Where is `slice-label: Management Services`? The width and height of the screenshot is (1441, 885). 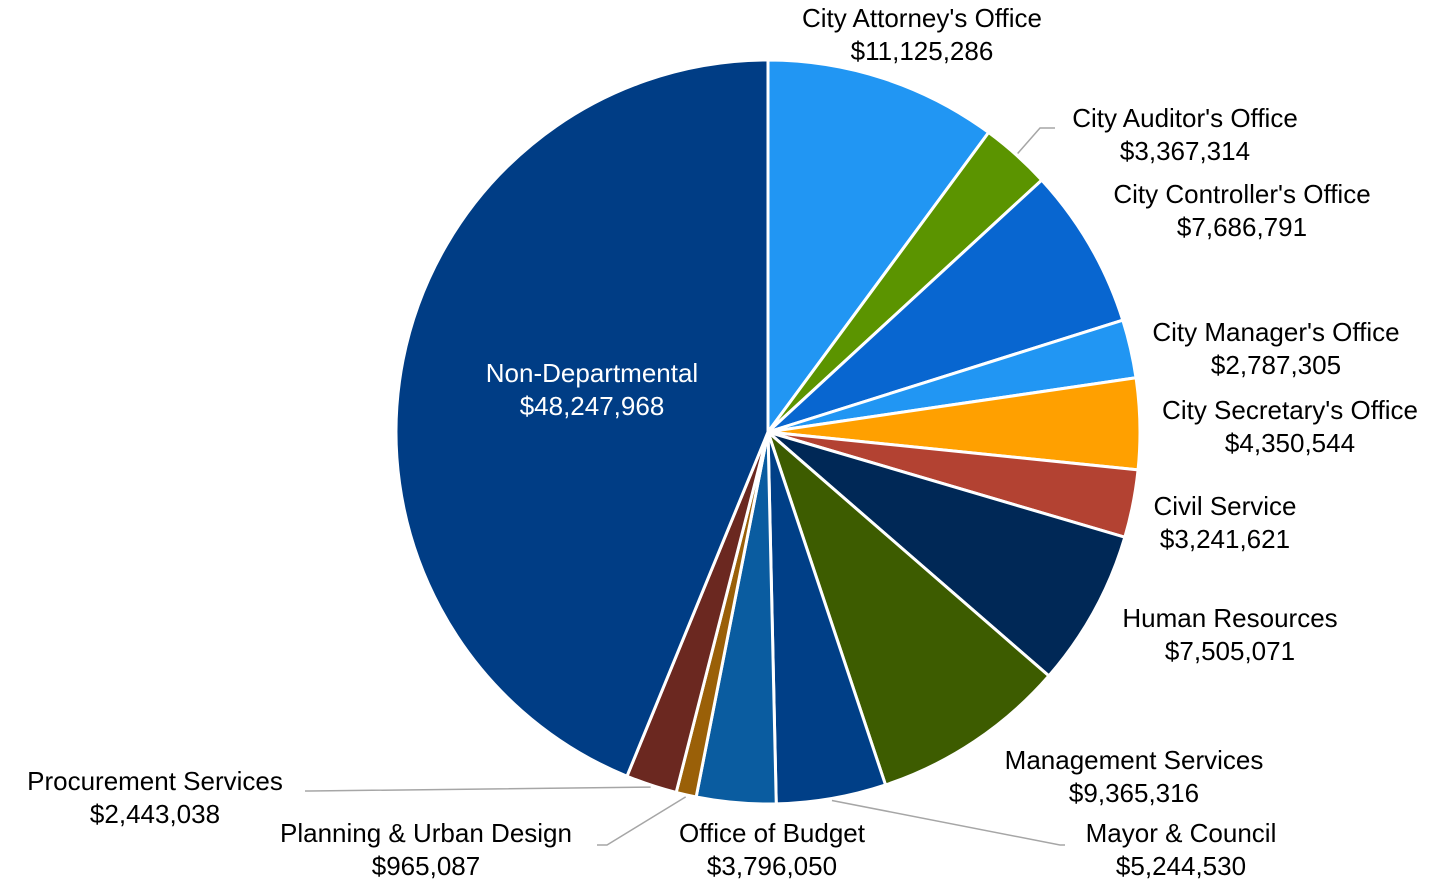 slice-label: Management Services is located at coordinates (1134, 760).